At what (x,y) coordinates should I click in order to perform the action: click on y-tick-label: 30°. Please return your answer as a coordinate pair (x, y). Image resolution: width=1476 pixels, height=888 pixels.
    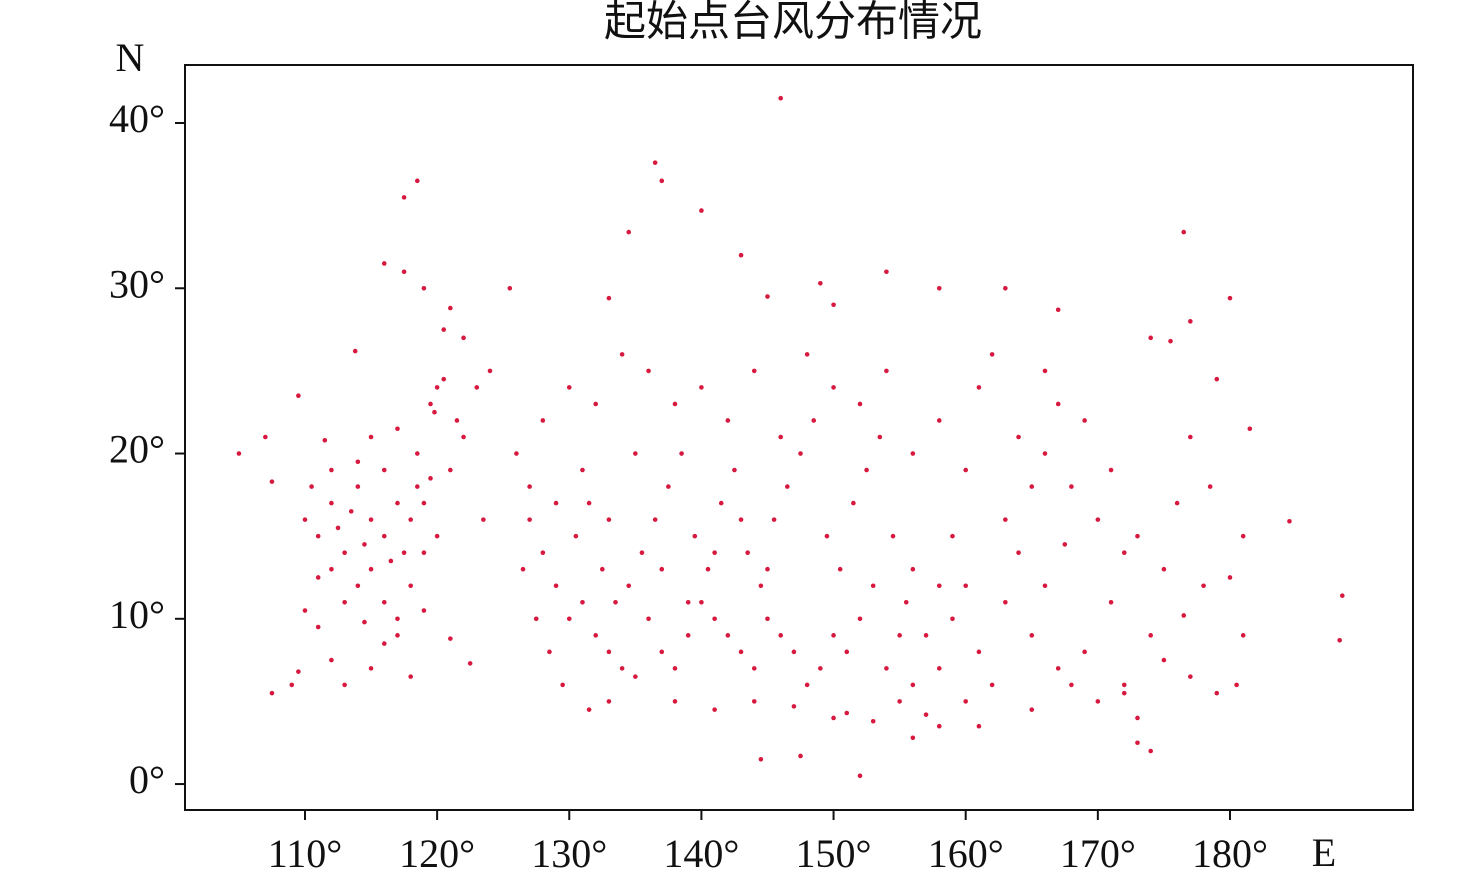
    Looking at the image, I should click on (137, 283).